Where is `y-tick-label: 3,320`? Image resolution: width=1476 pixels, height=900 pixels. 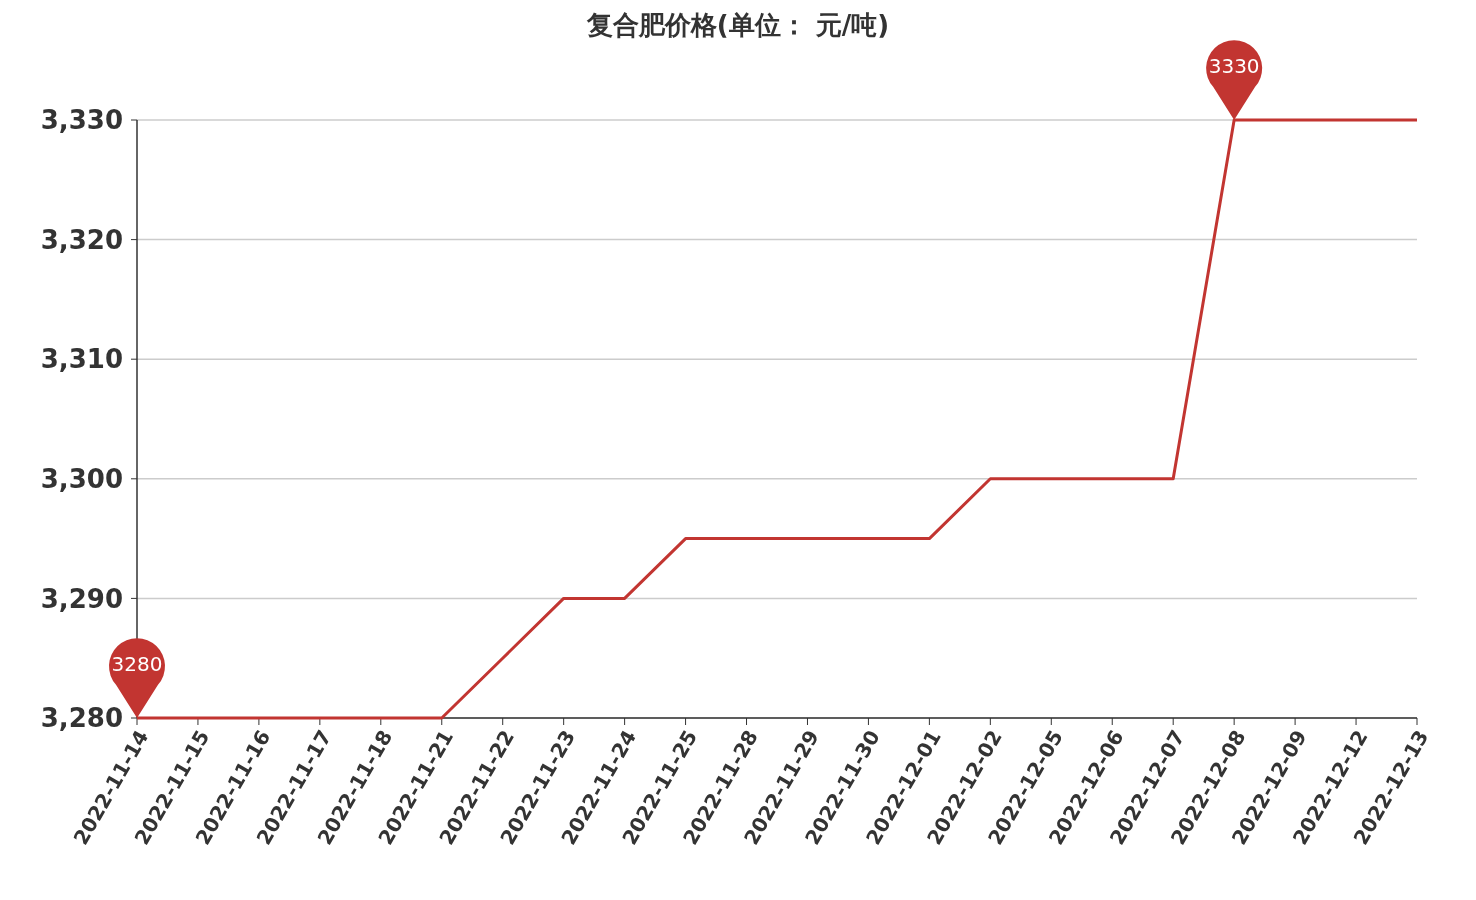
y-tick-label: 3,320 is located at coordinates (81, 239).